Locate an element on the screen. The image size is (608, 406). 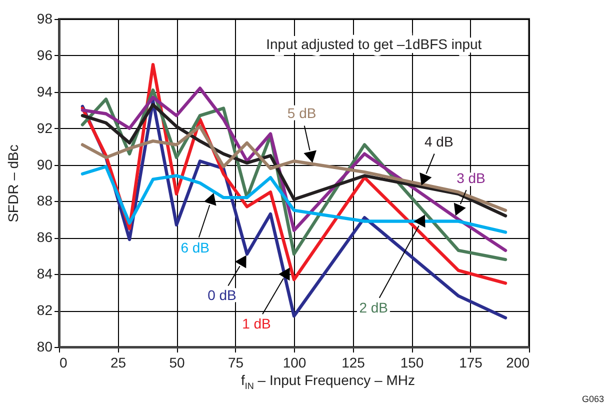
text: G063 is located at coordinates (593, 399).